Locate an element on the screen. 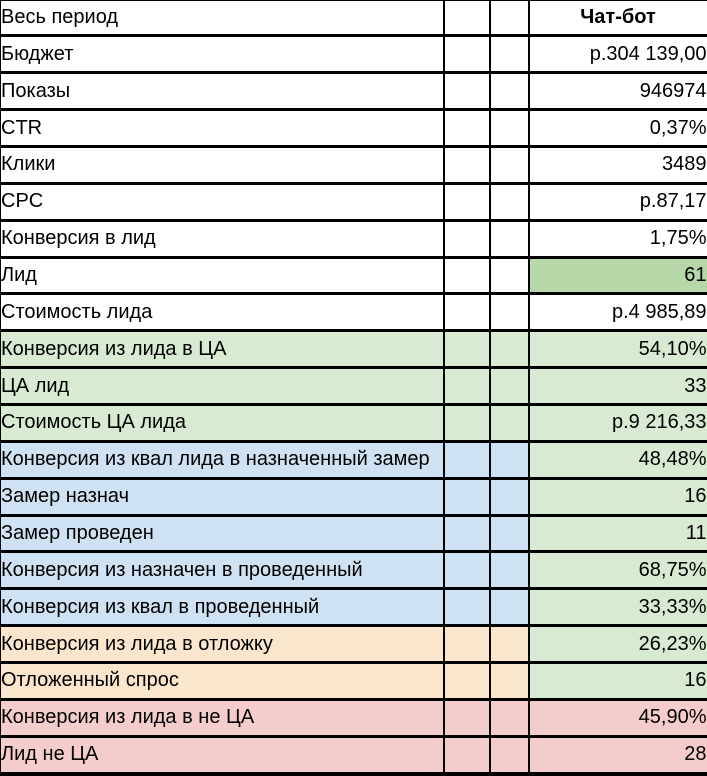 The image size is (707, 776). metric-value-cell: р.87,17 is located at coordinates (617, 201).